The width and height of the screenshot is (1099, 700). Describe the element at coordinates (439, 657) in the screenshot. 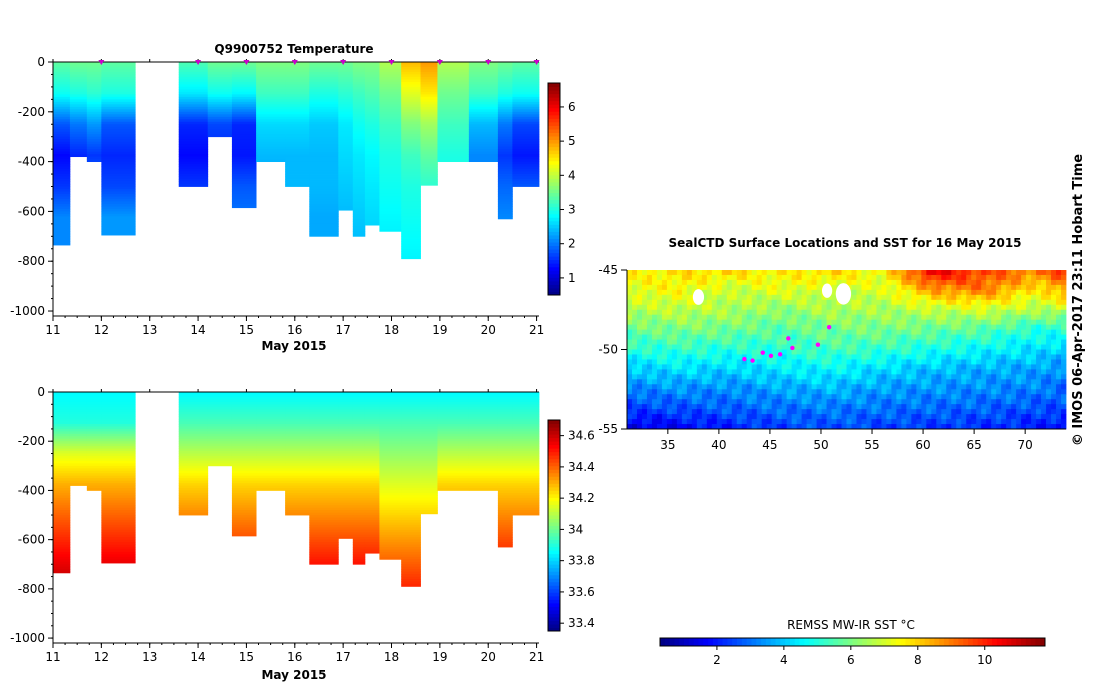

I see `x-tick-label: 19` at that location.